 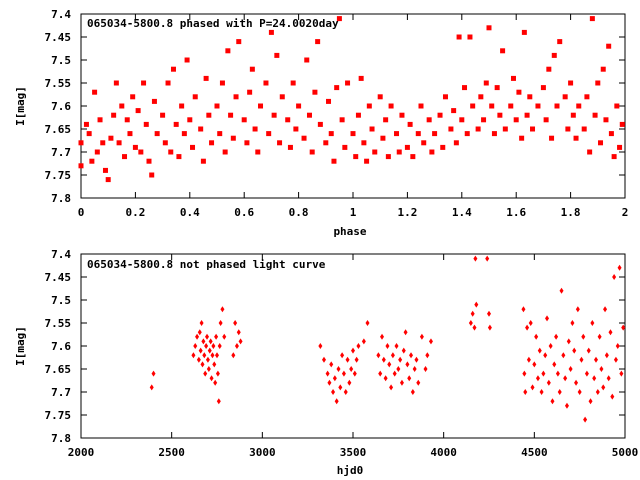 What do you see at coordinates (350, 470) in the screenshot?
I see `unphased-x-axis-label: hjd0` at bounding box center [350, 470].